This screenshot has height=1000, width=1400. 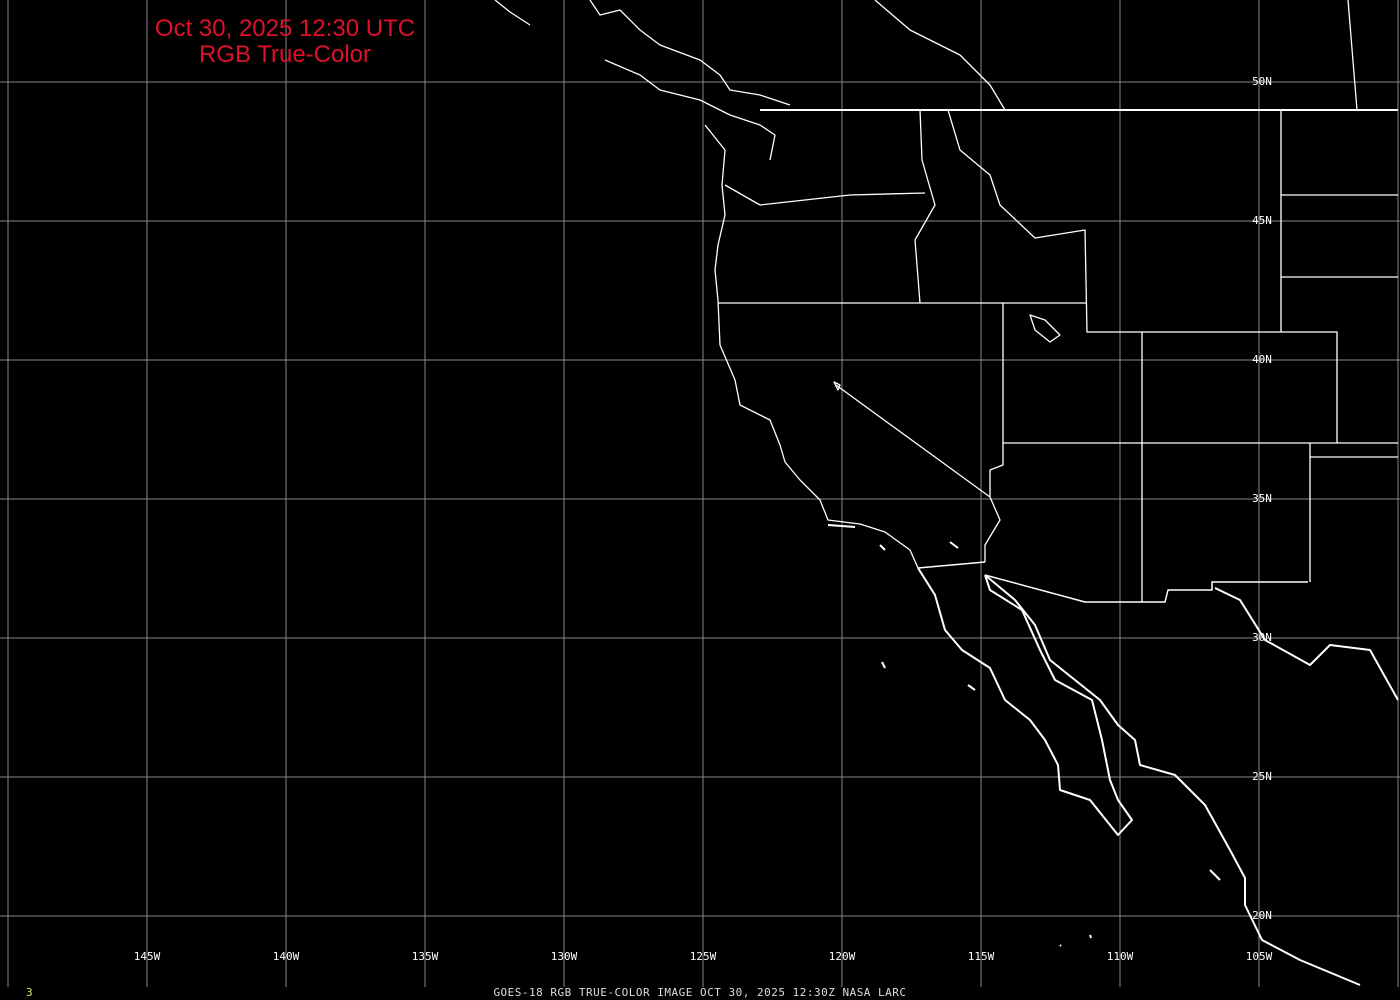 What do you see at coordinates (147, 956) in the screenshot?
I see `longitude-label: 145W` at bounding box center [147, 956].